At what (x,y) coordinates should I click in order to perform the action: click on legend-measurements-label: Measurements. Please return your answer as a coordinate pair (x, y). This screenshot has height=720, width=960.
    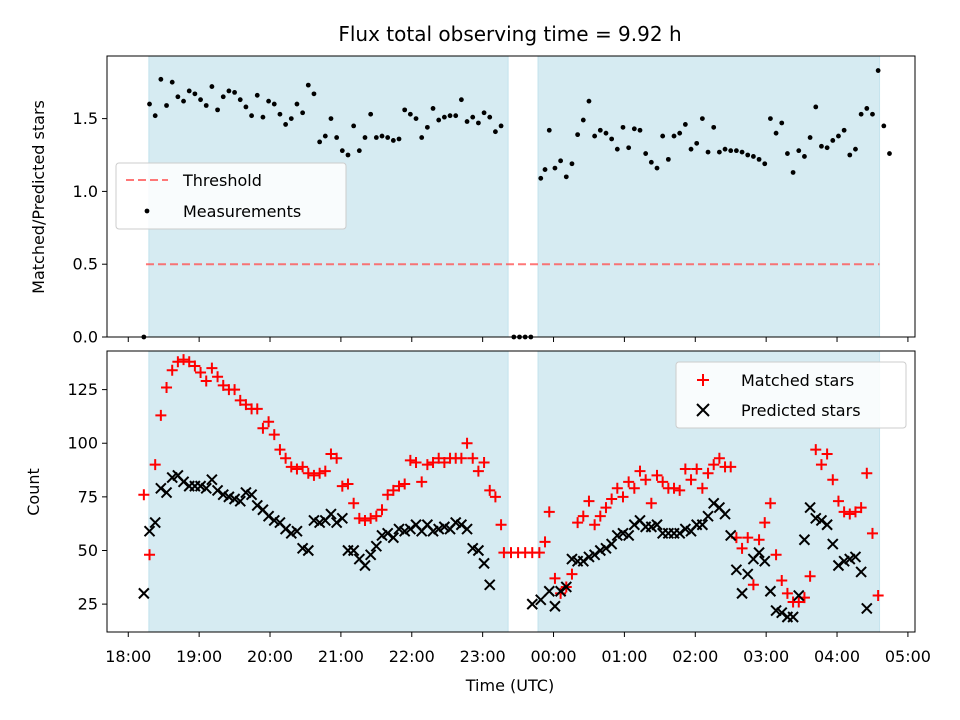
    Looking at the image, I should click on (242, 211).